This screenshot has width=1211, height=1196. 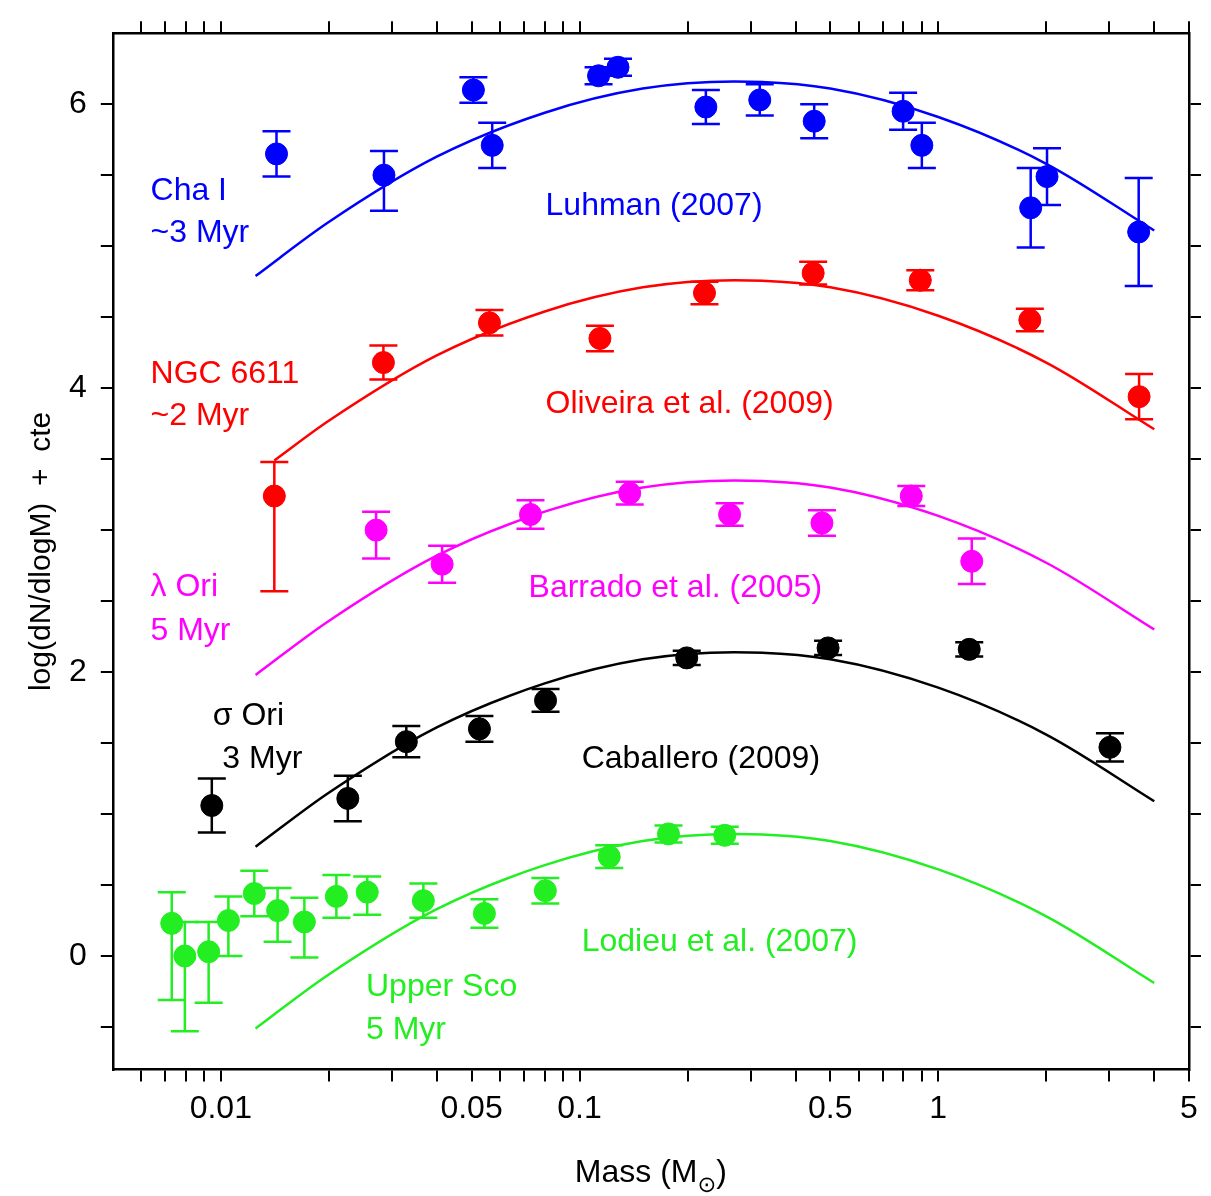 What do you see at coordinates (200, 231) in the screenshot?
I see `annotation: ~3 Myr` at bounding box center [200, 231].